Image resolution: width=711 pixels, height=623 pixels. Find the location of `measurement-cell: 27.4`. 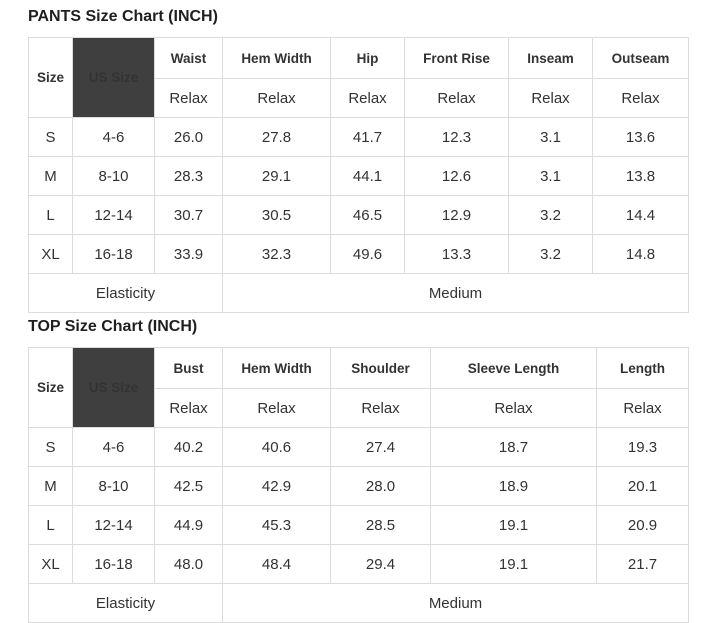

measurement-cell: 27.4 is located at coordinates (380, 447).